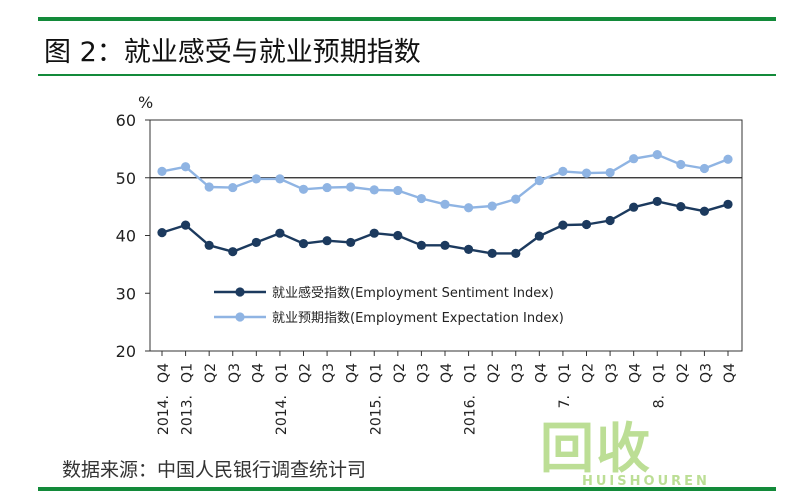 The width and height of the screenshot is (800, 500). Describe the element at coordinates (659, 401) in the screenshot. I see `x-year-label: 8.` at that location.